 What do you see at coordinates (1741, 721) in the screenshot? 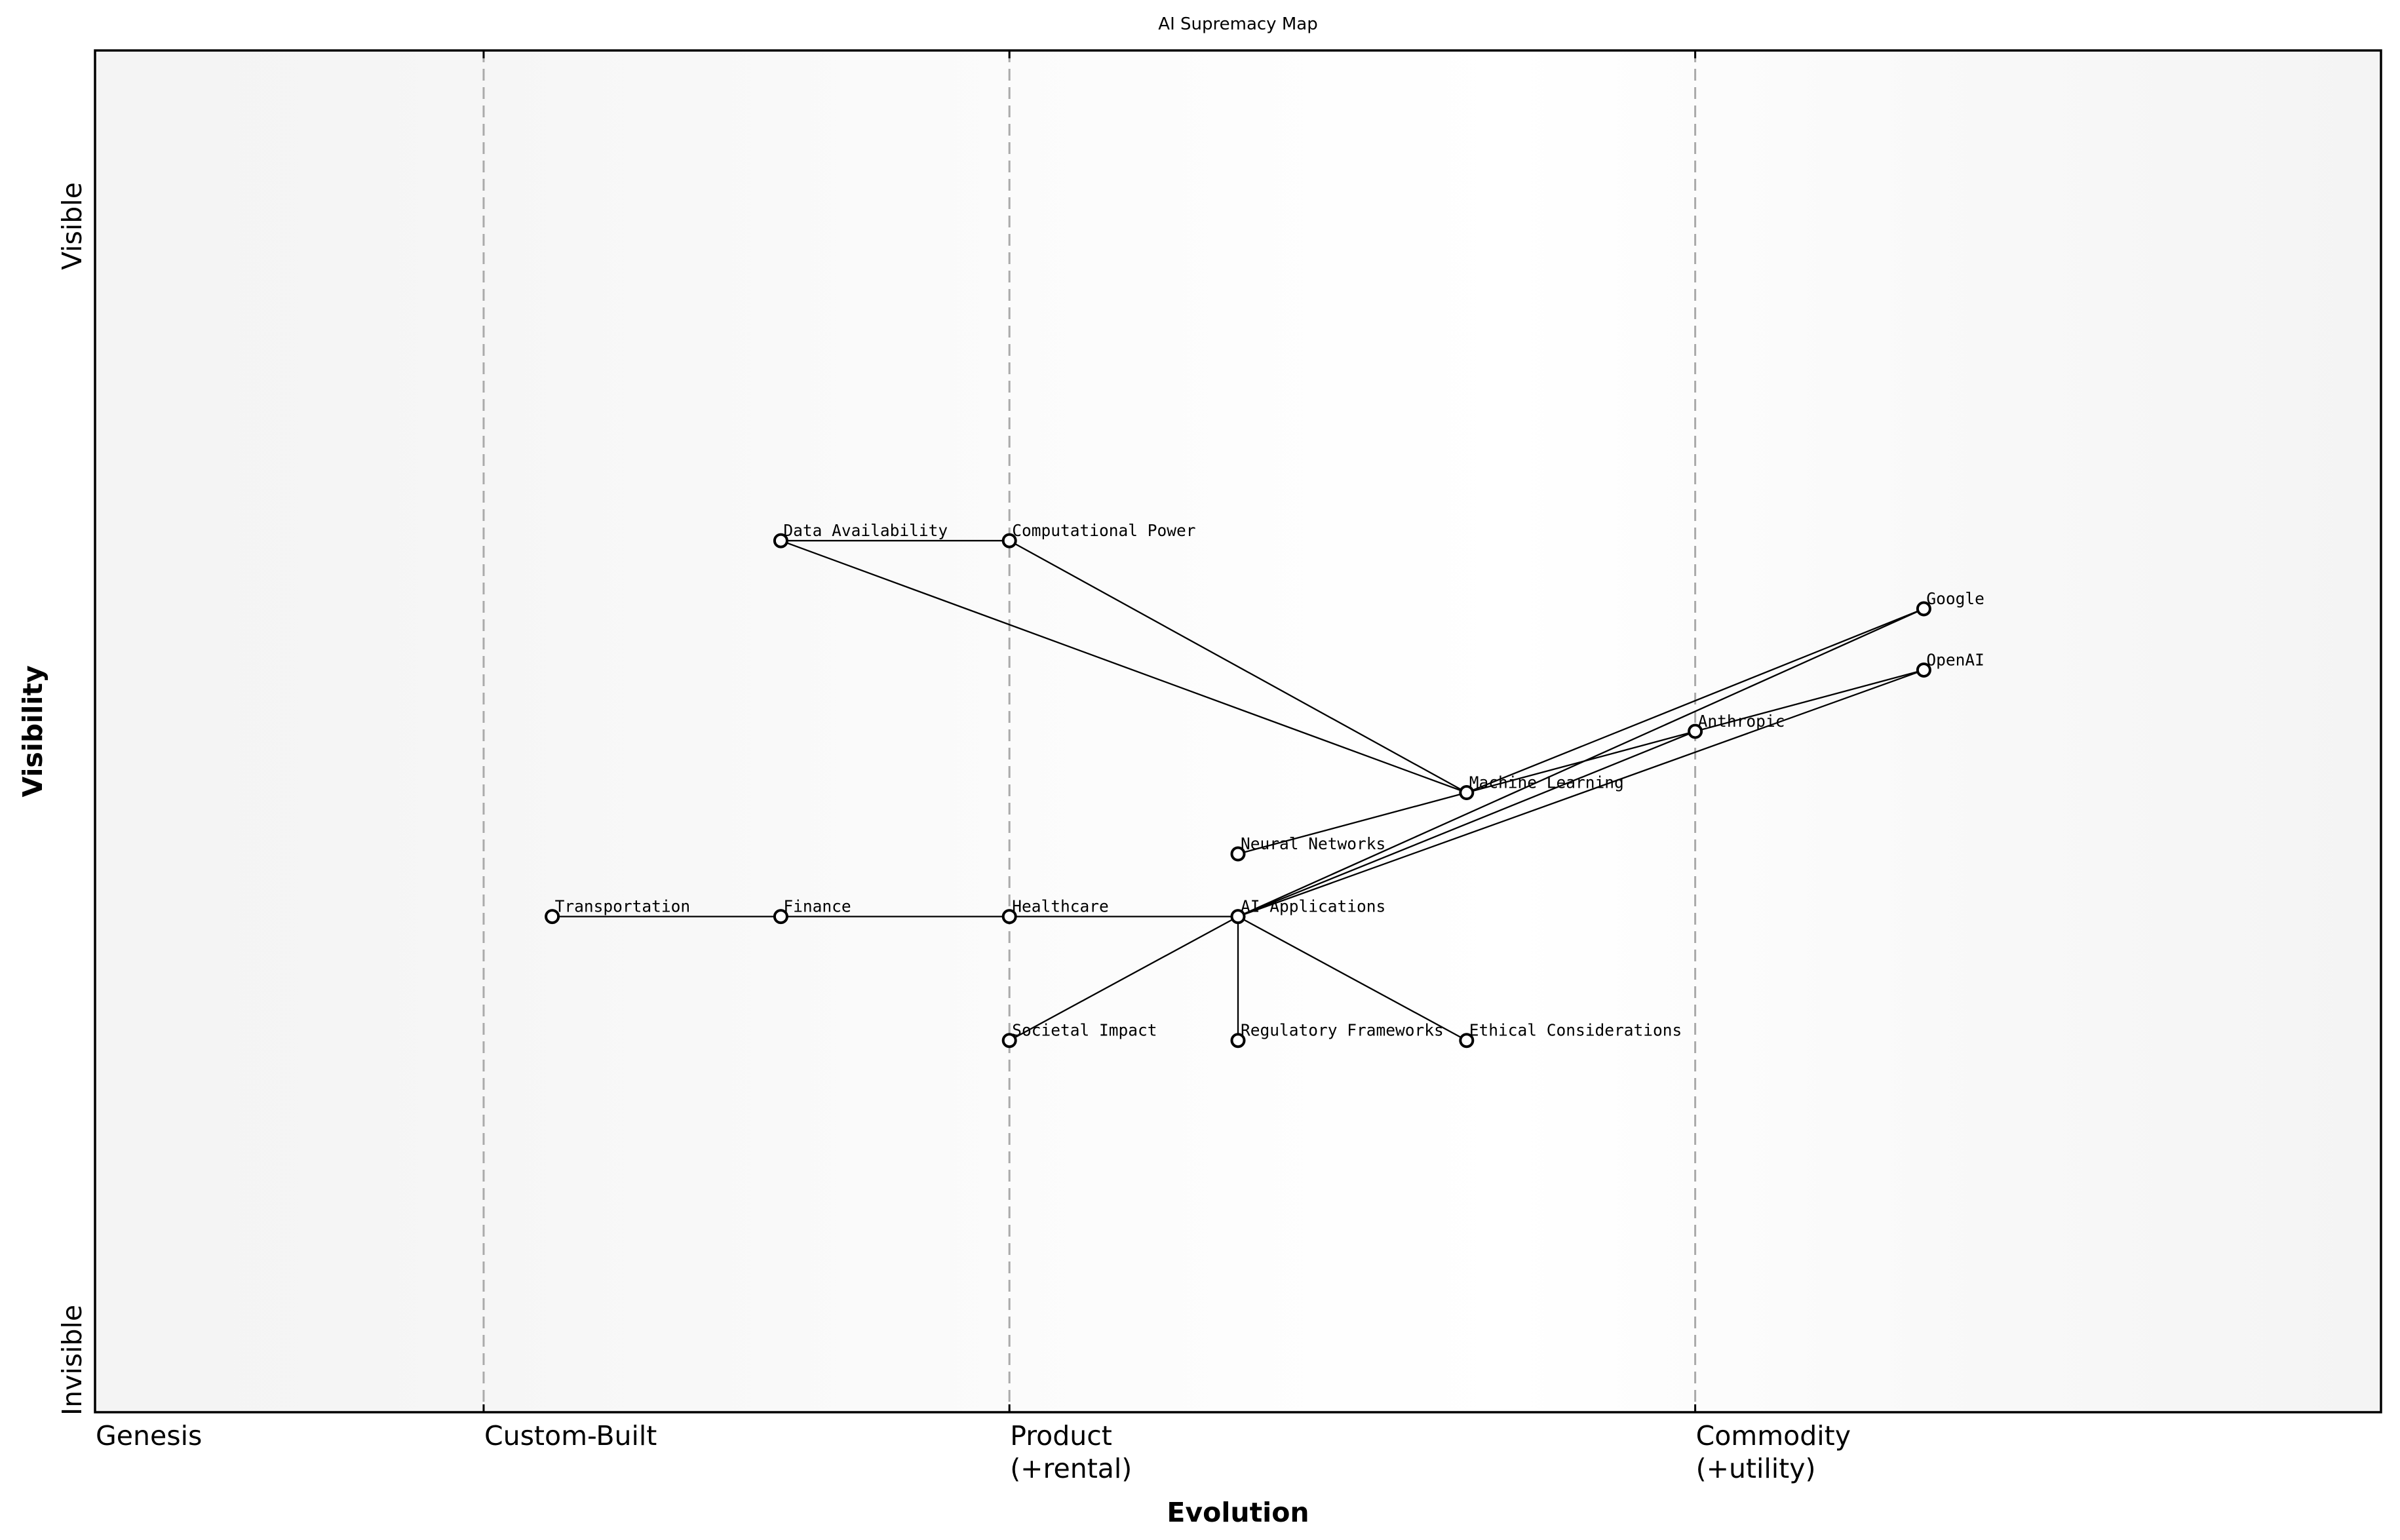
I see `component-label: Anthropic` at bounding box center [1741, 721].